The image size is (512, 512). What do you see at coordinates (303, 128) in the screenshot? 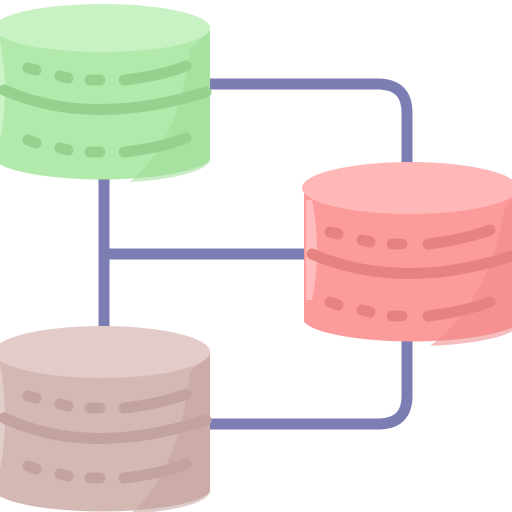
I see `connector-green-to-red` at bounding box center [303, 128].